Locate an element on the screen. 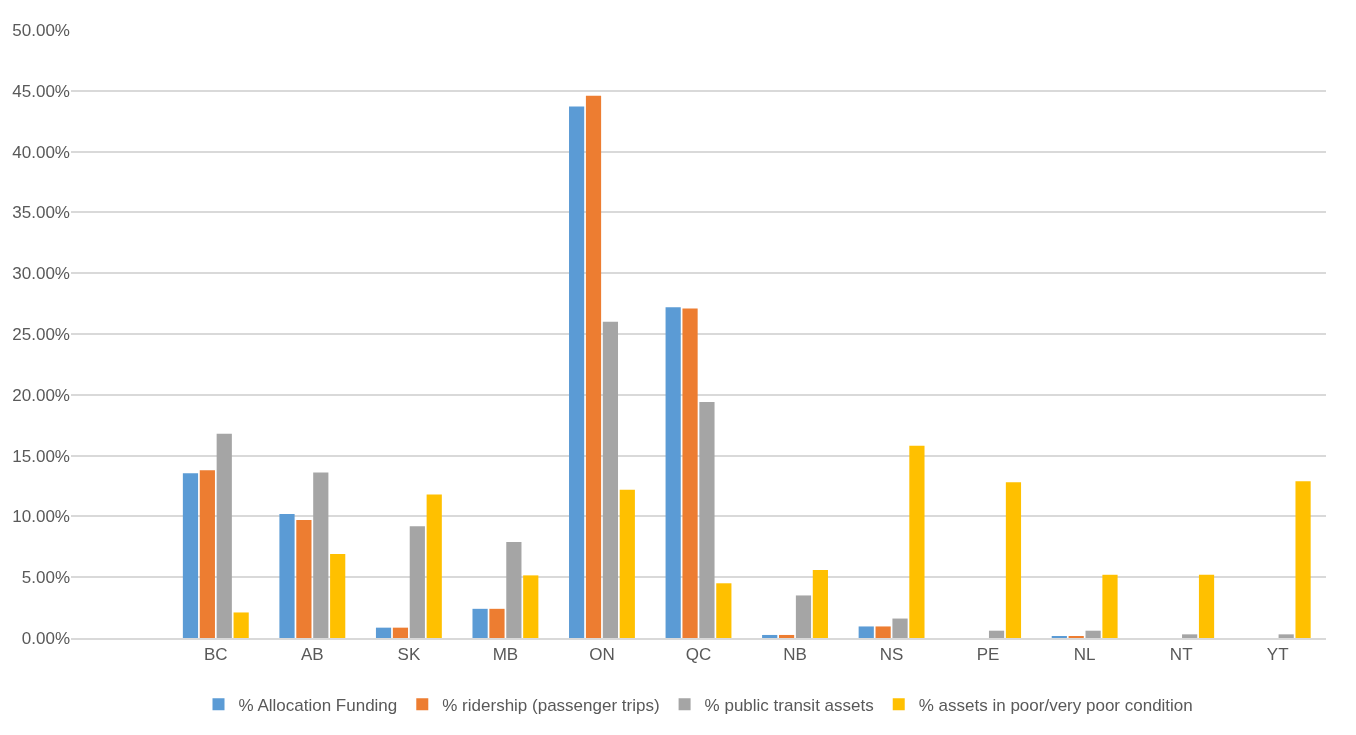 The image size is (1356, 735). y-tick-label: 5.00% is located at coordinates (45, 578).